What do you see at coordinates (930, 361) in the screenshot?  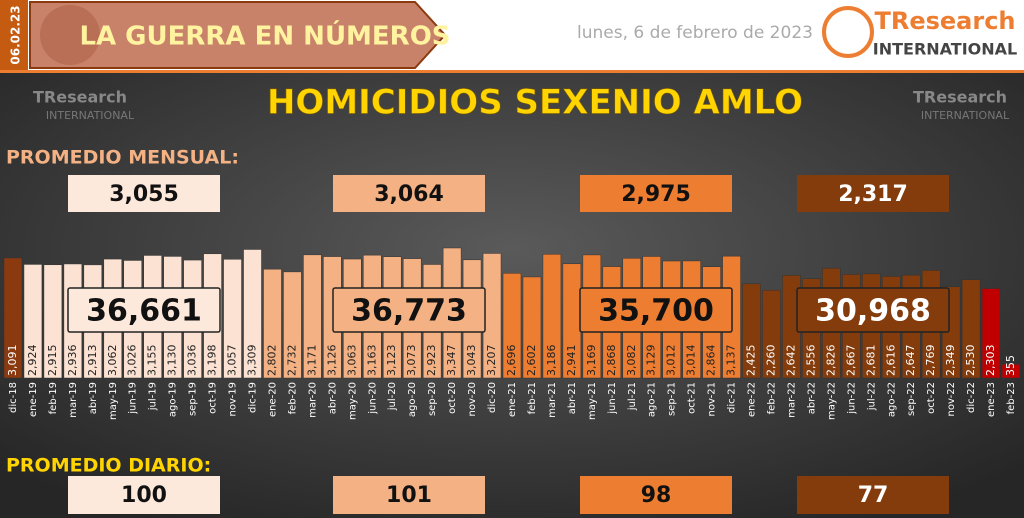 I see `value-label: 2,769` at bounding box center [930, 361].